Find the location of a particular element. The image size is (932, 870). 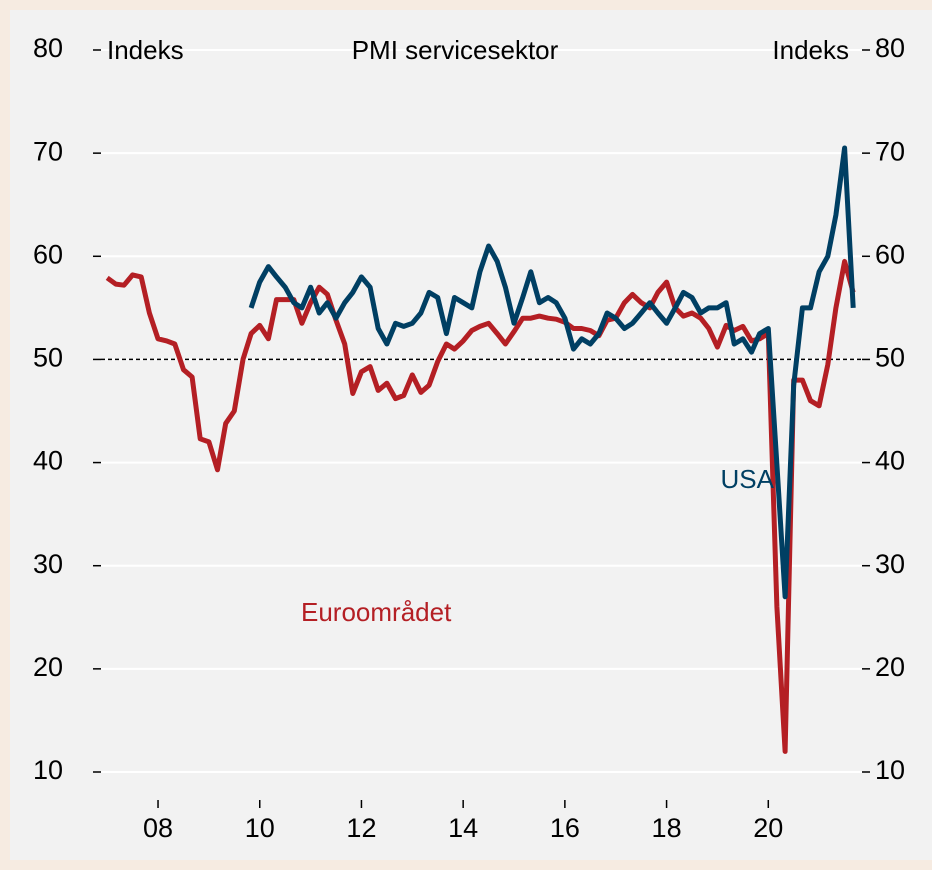

y2-tick-label: 50 is located at coordinates (890, 358).